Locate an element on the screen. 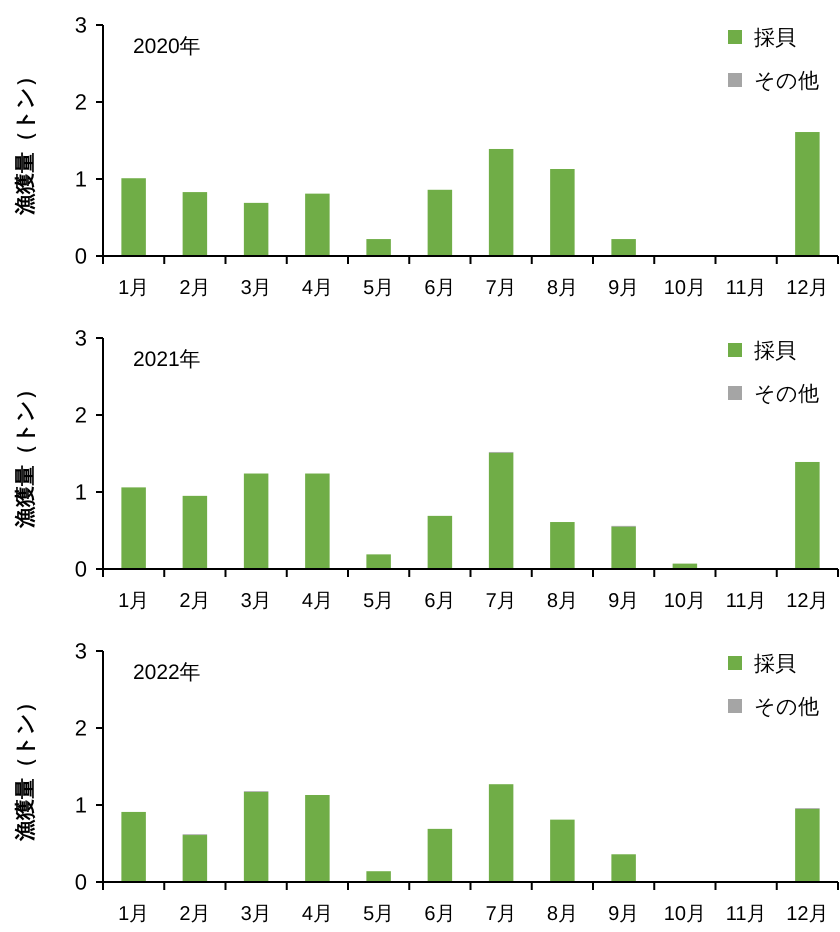 This screenshot has width=840, height=932. text: 2021年 is located at coordinates (167, 359).